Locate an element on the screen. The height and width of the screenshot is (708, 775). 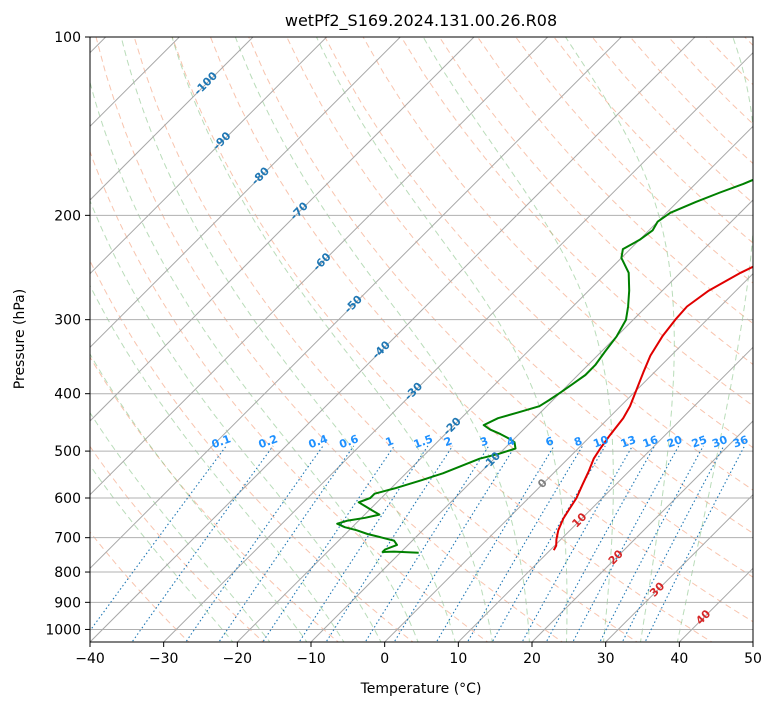
mixing-ratio-label: 13 is located at coordinates (628, 441).